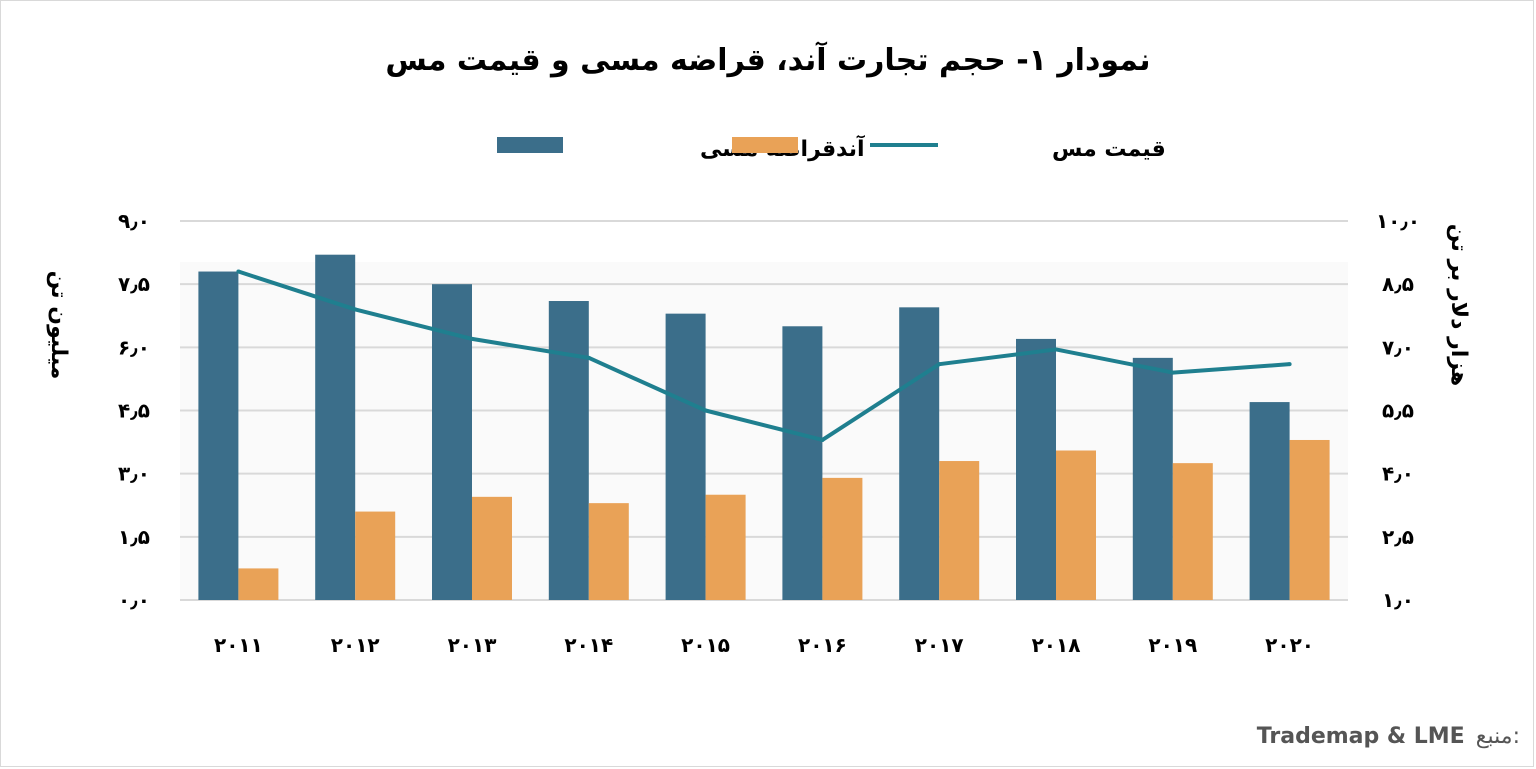  What do you see at coordinates (705, 645) in the screenshot?
I see `x-tick: ۲۰۱۵` at bounding box center [705, 645].